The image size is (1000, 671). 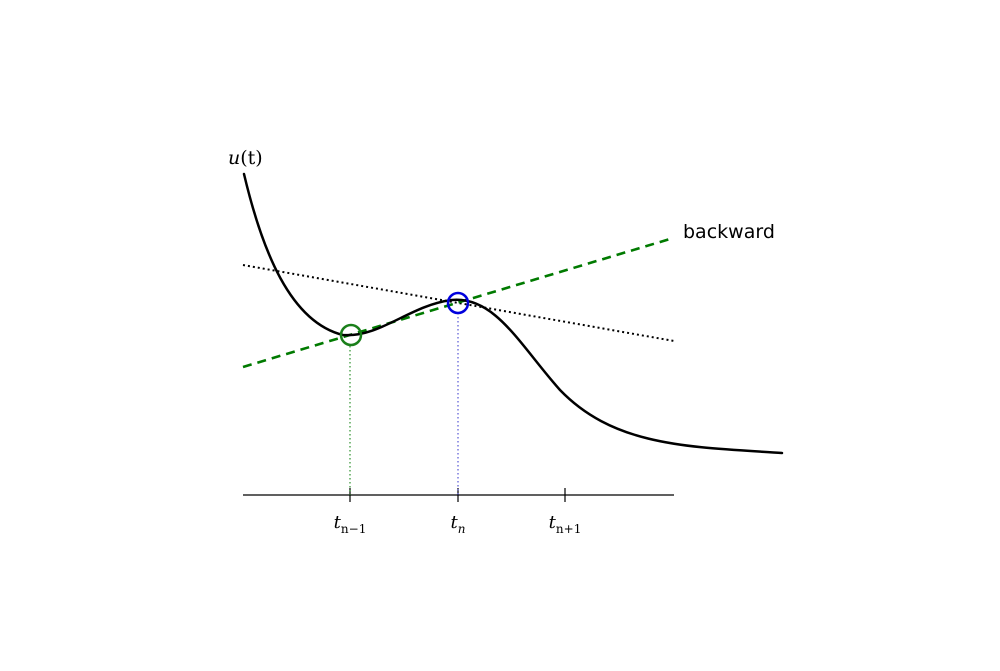 What do you see at coordinates (729, 232) in the screenshot?
I see `method-label: backward` at bounding box center [729, 232].